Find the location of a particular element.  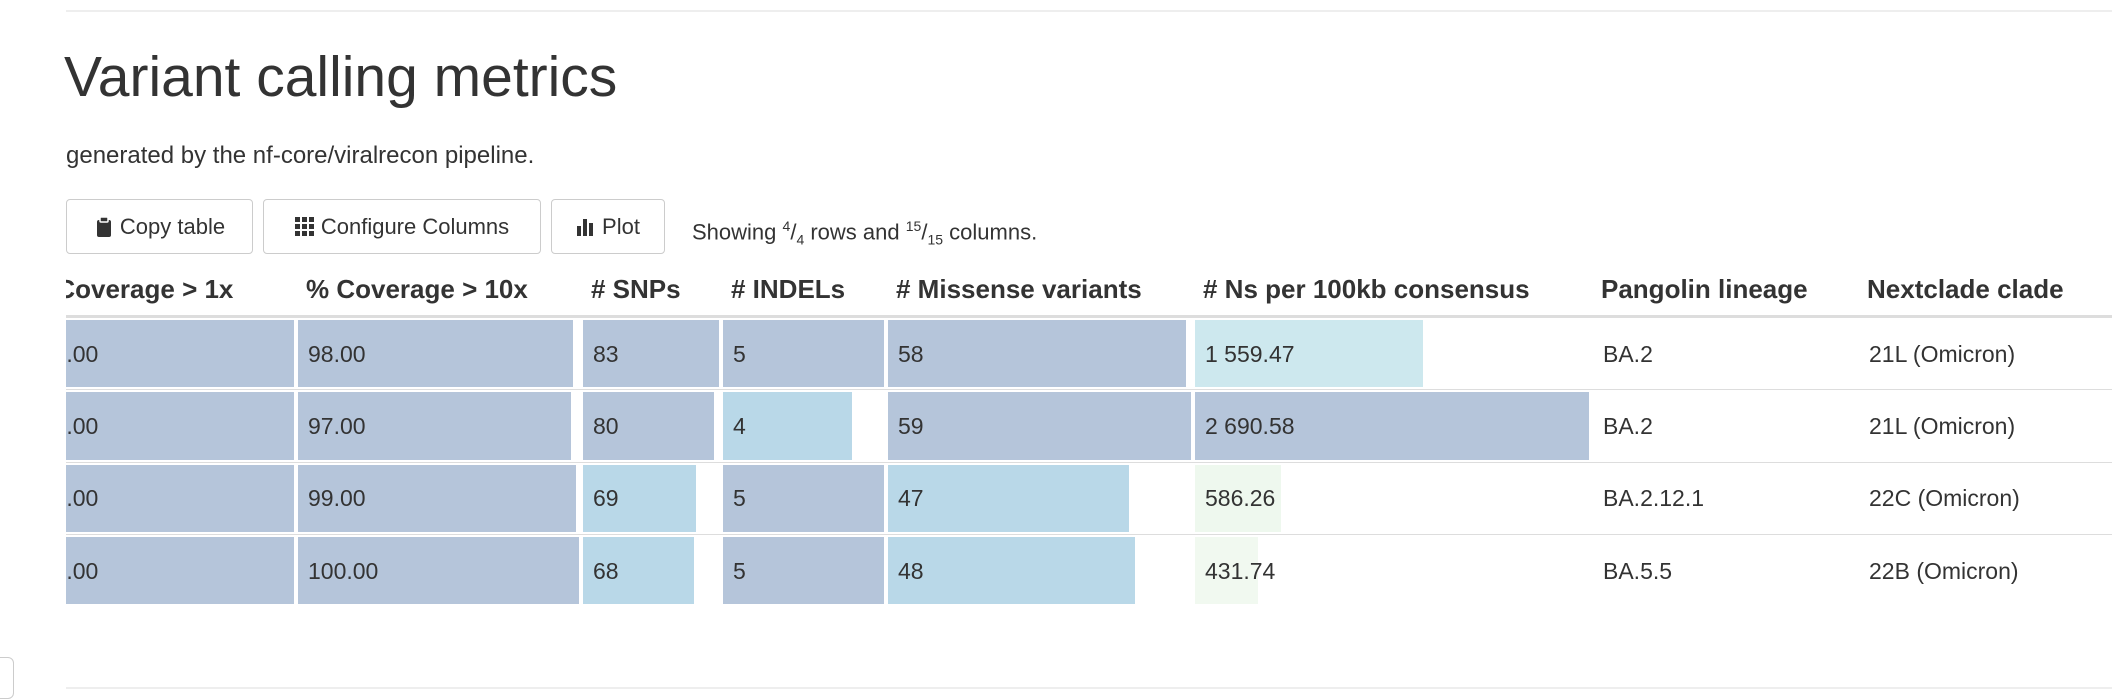

rows-total: 4 is located at coordinates (800, 239).